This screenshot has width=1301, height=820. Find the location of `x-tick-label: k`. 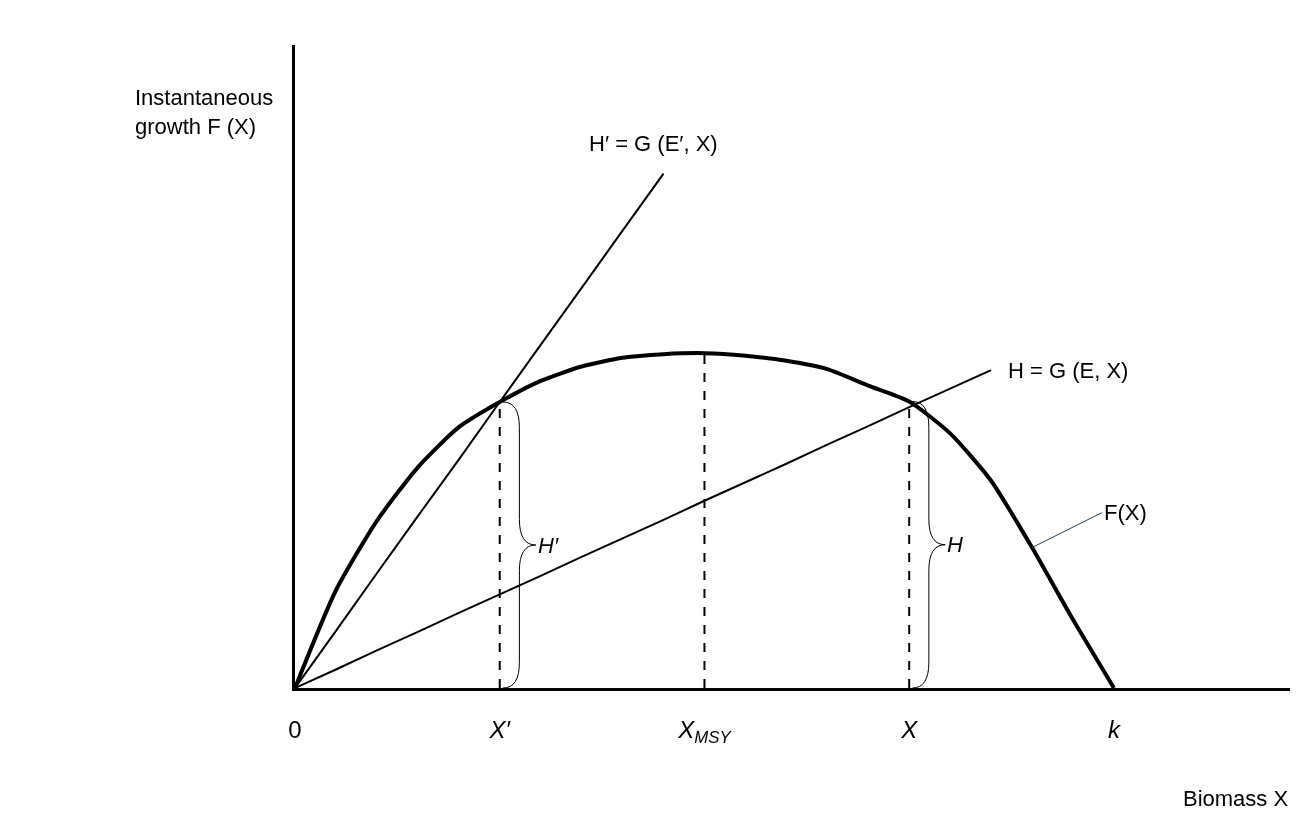

x-tick-label: k is located at coordinates (1114, 729).